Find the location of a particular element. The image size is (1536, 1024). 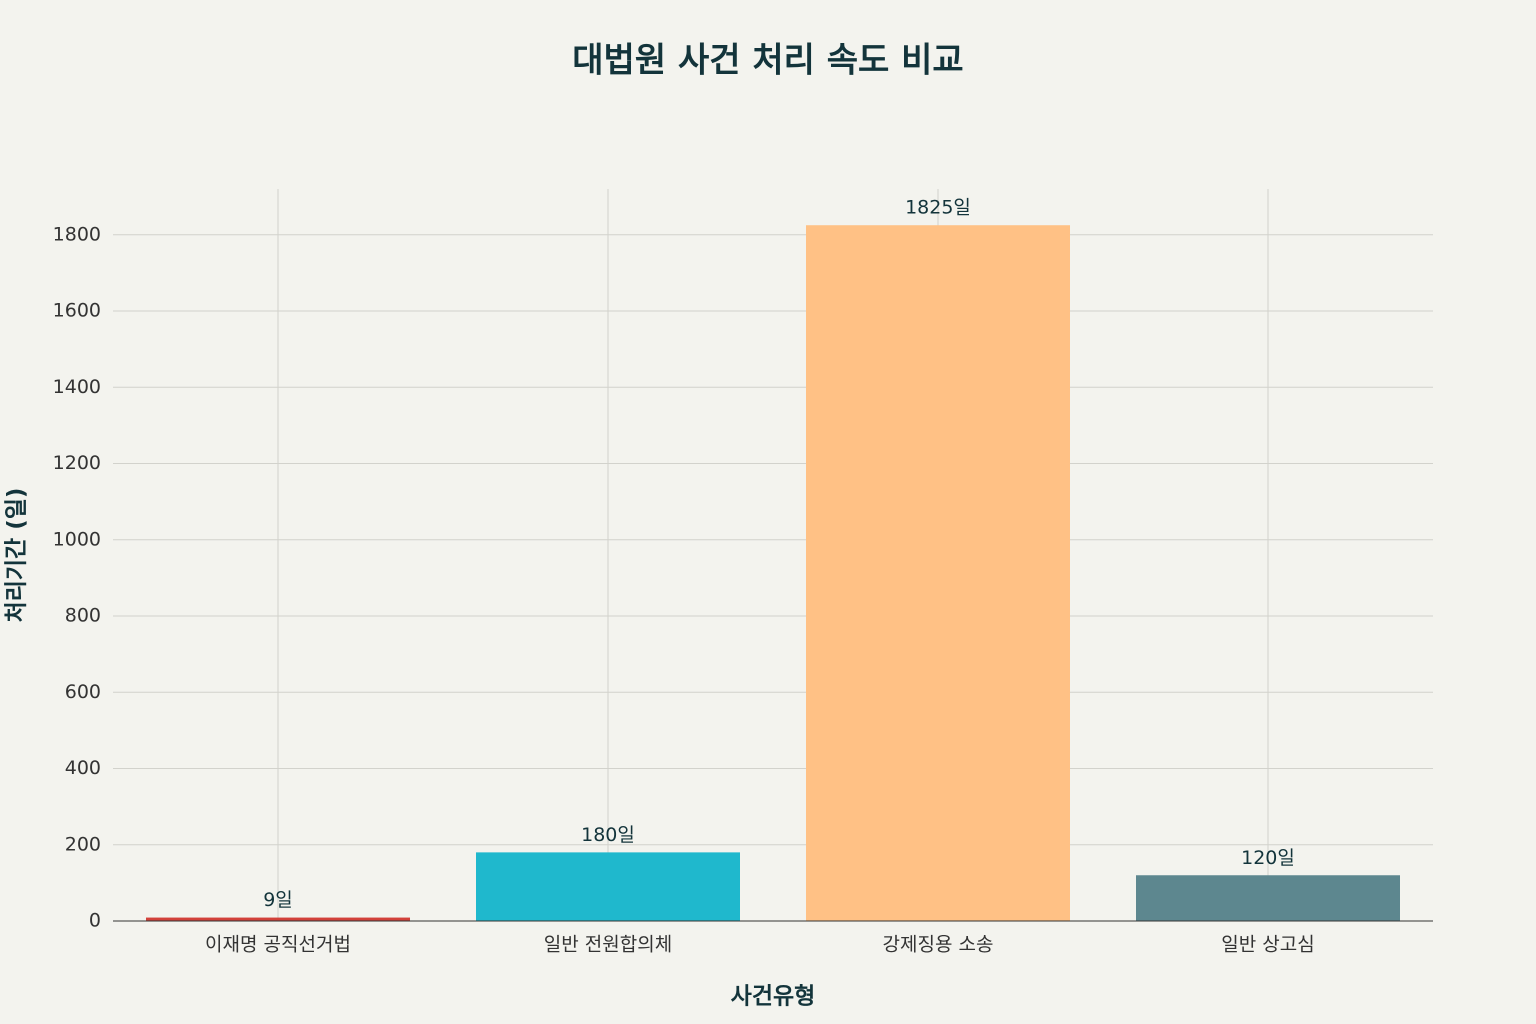

y-tick-label: 200 is located at coordinates (83, 844).